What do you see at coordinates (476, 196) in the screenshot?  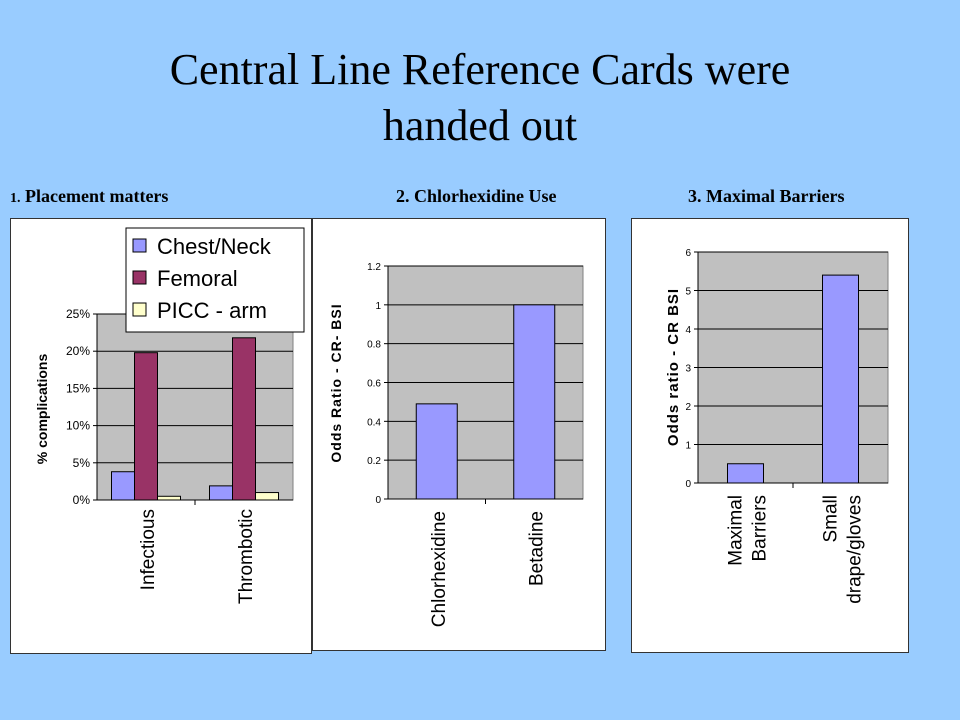 I see `caption-chlorhexidine: 2. Chlorhexidine Use` at bounding box center [476, 196].